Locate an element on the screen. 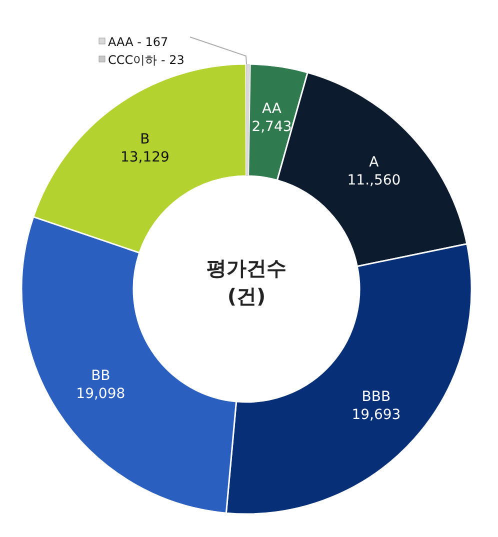 This screenshot has height=537, width=498. text: 평가건수 (건) is located at coordinates (246, 282).